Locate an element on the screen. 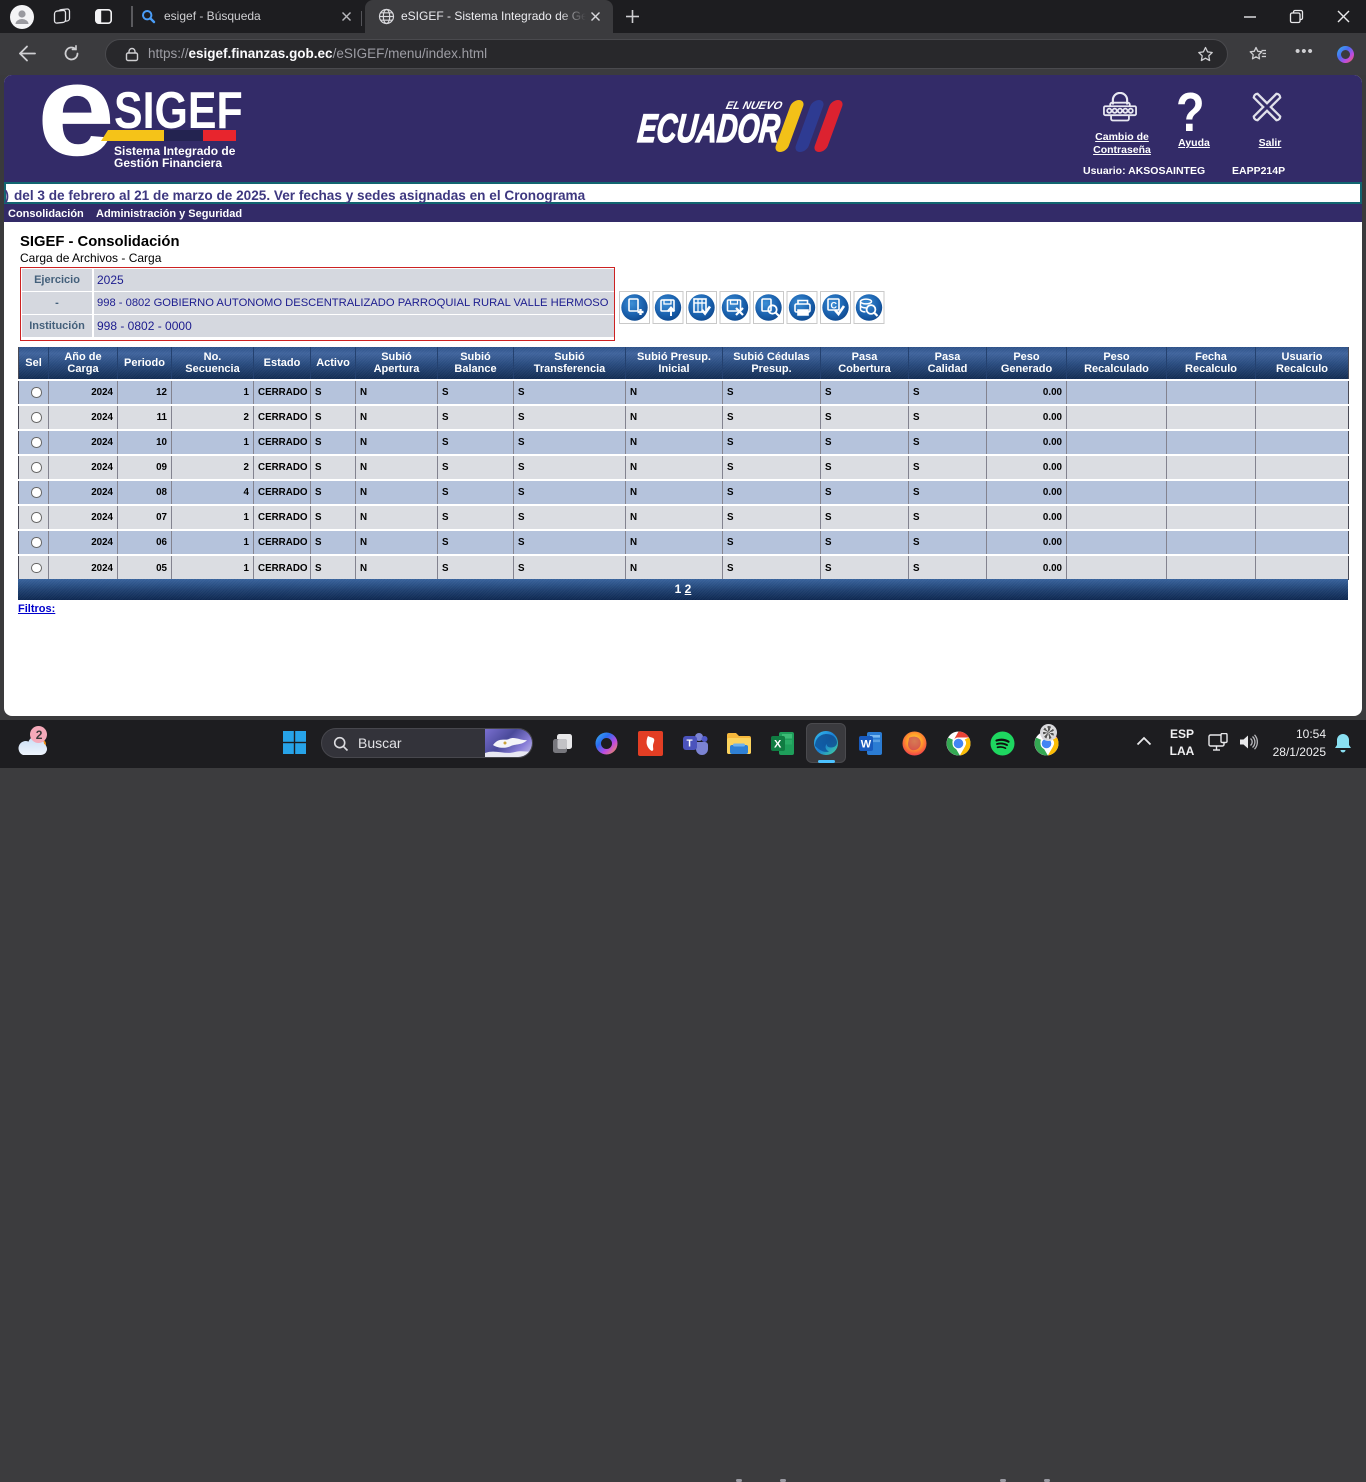  svg-text: T is located at coordinates (690, 744).